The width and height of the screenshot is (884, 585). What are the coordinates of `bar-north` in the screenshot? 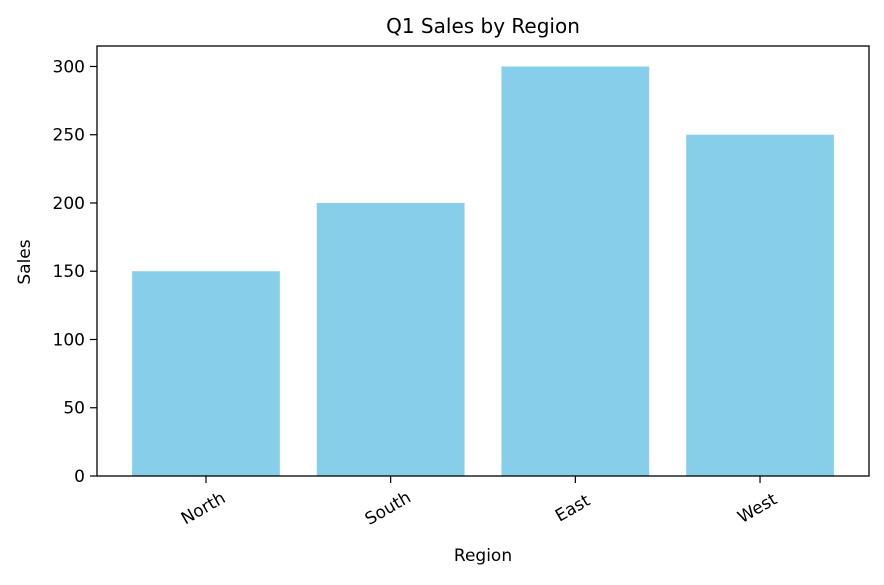 It's located at (206, 373).